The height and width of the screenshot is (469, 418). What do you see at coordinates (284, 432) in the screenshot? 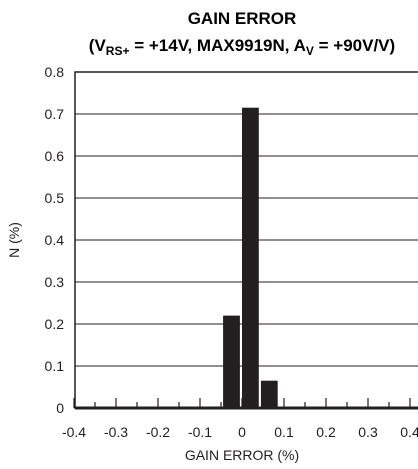
I see `x-tick-label: 0.1` at bounding box center [284, 432].